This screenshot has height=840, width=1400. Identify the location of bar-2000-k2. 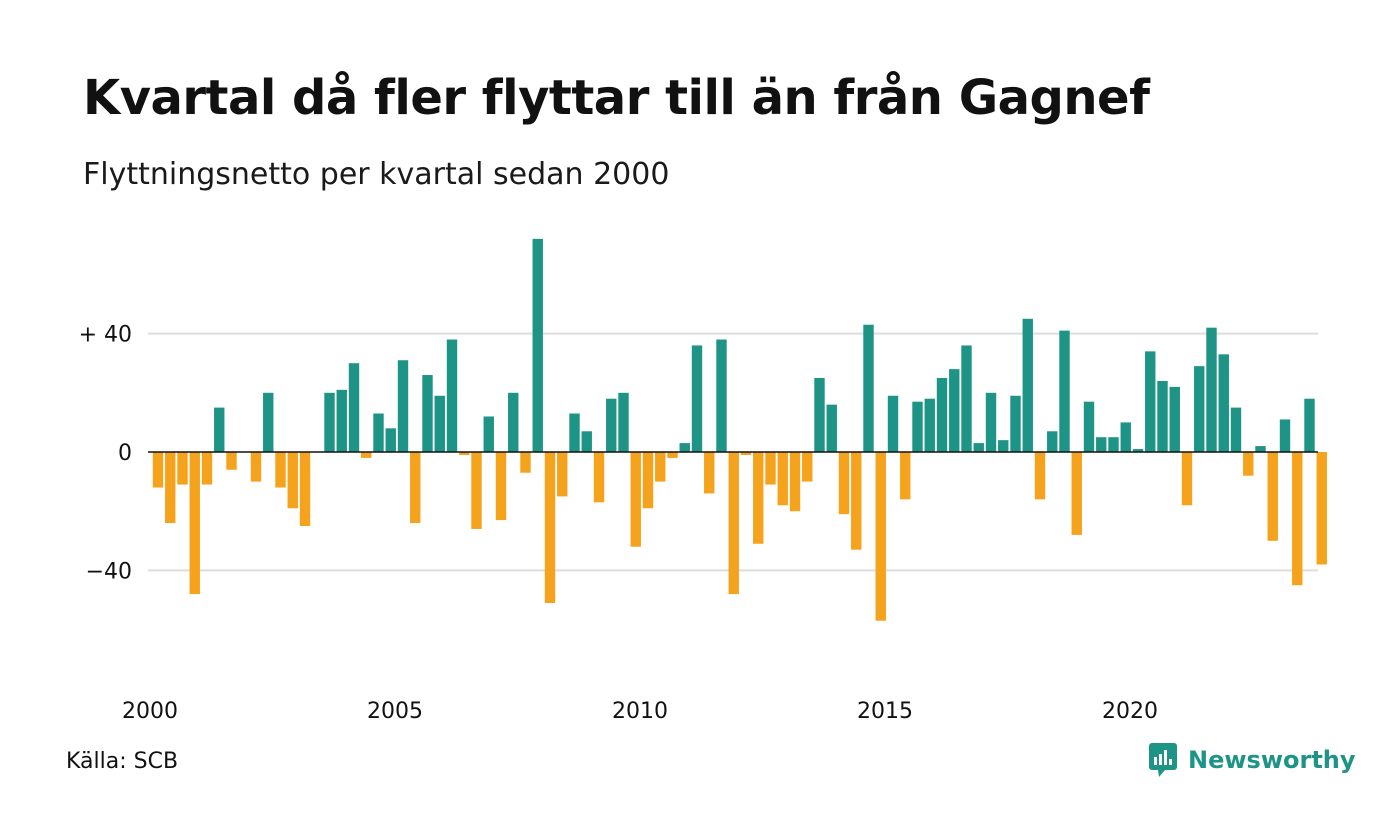
(170, 488).